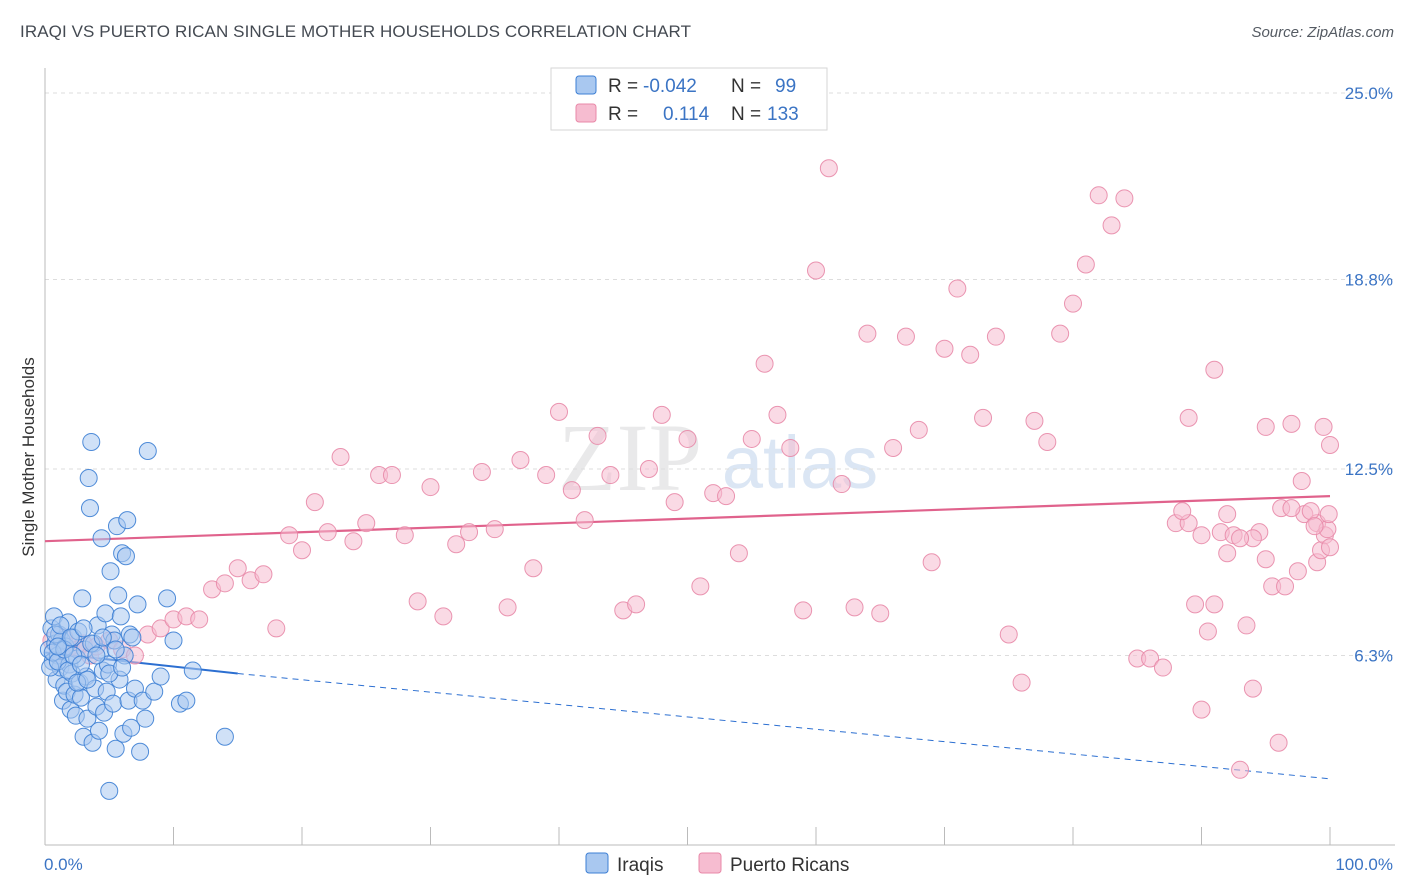  Describe the element at coordinates (1373, 656) in the screenshot. I see `y-tick-label: 6.3%` at that location.